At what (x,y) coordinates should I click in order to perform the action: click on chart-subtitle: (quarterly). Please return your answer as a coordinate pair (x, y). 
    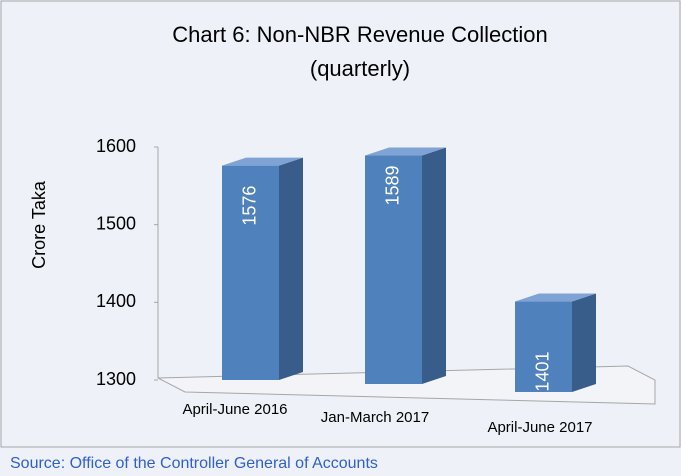
    Looking at the image, I should click on (360, 68).